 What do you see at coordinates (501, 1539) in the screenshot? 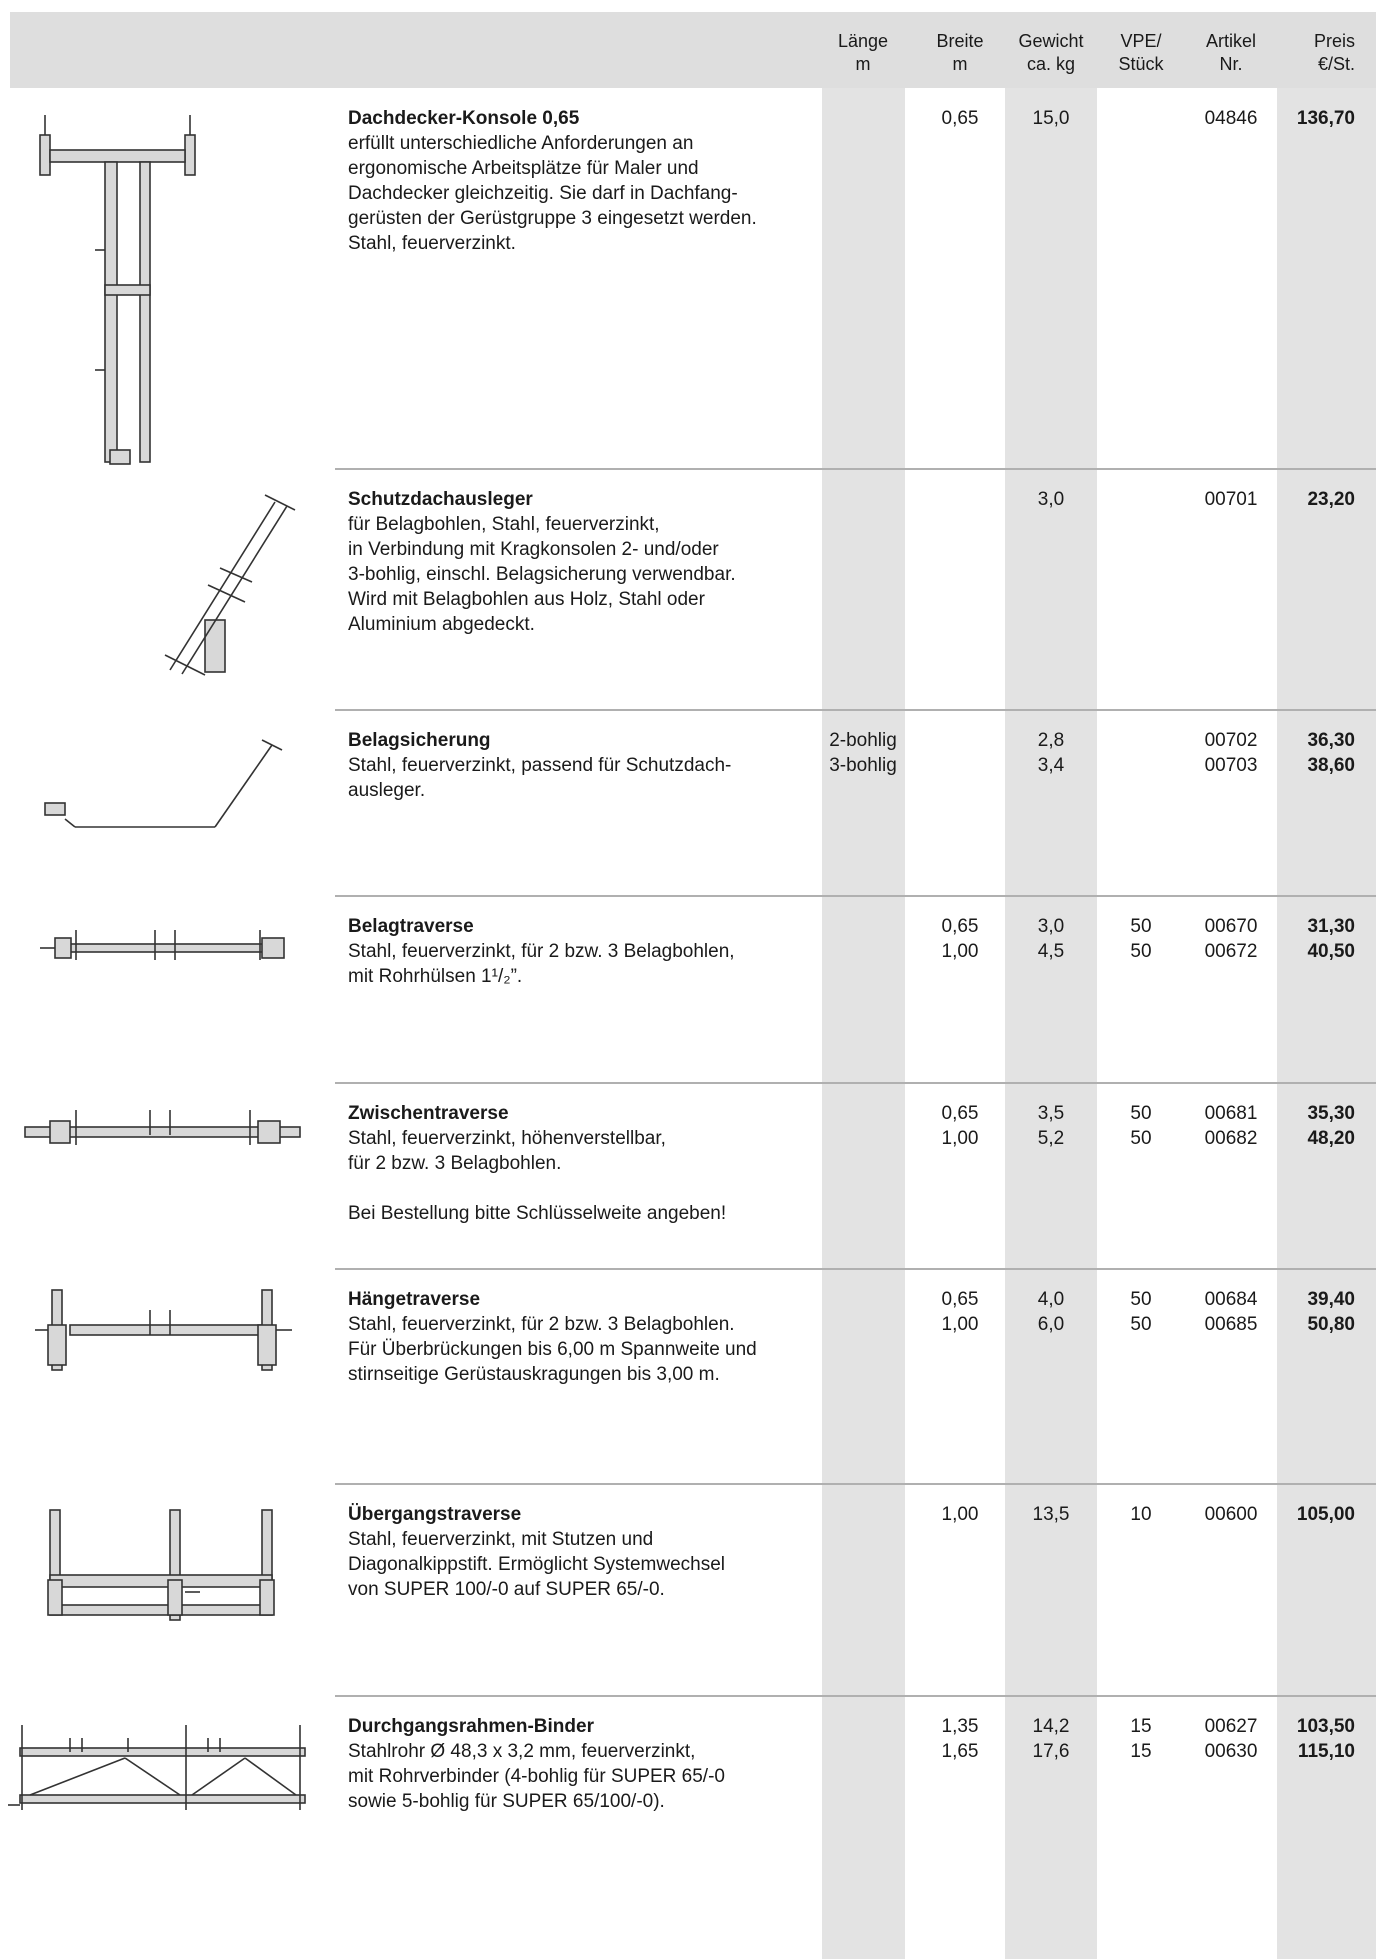
I see `product-description: Stahl, feuerverzinkt, mit Stutzen und` at bounding box center [501, 1539].